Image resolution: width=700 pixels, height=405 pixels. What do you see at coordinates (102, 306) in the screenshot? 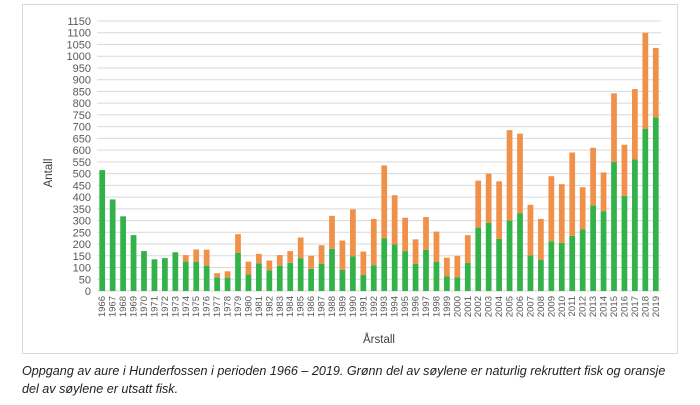
I see `x-tick-label: 1966` at bounding box center [102, 306].